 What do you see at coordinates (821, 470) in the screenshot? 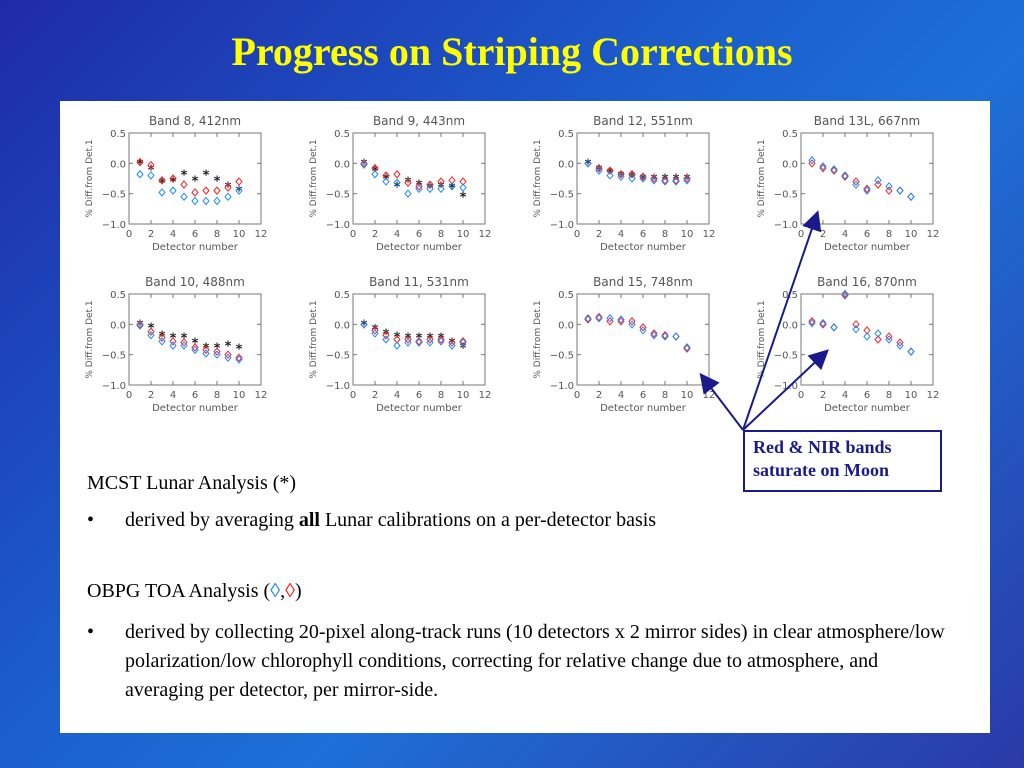
I see `callout-line-2: saturate on Moon` at bounding box center [821, 470].